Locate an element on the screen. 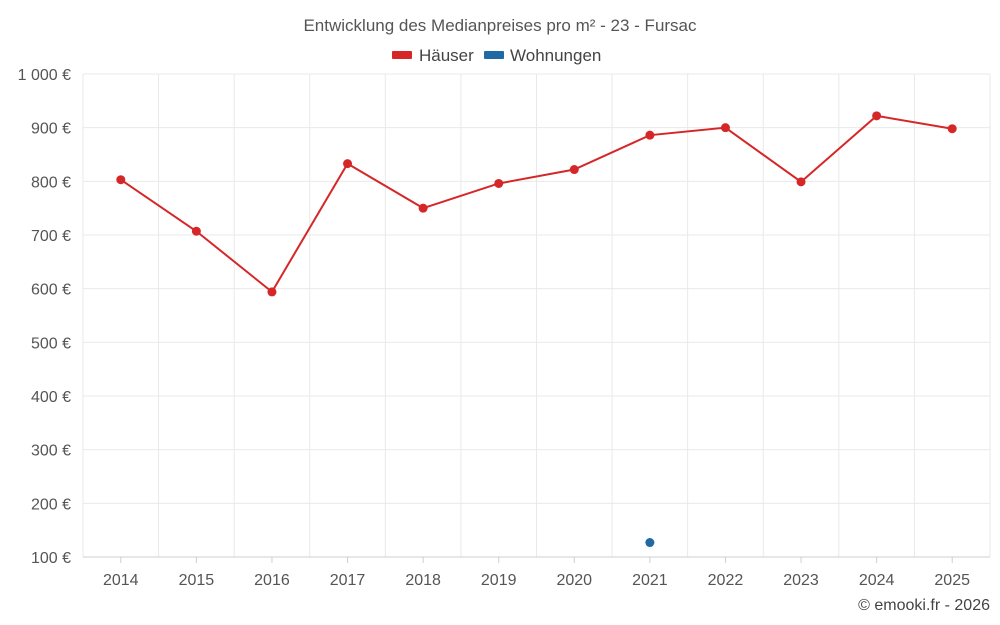 This screenshot has width=1000, height=625. x-tick-label: 2022 is located at coordinates (726, 580).